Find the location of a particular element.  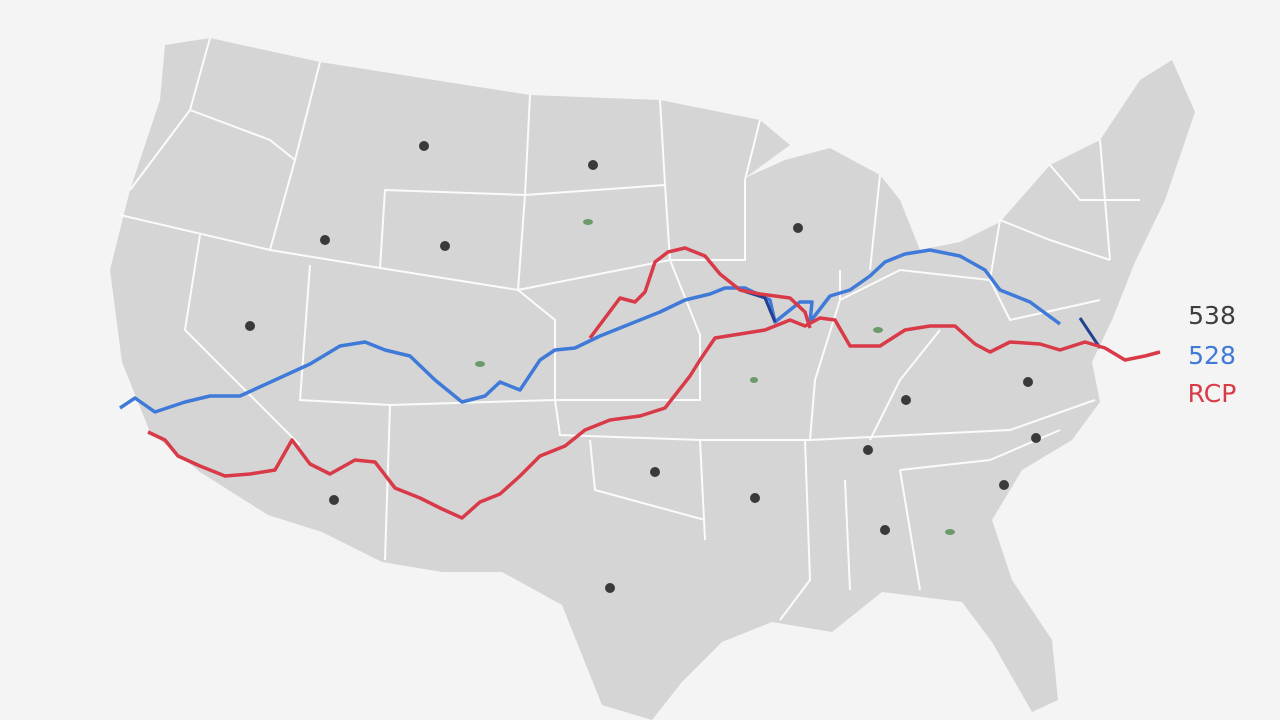

legend-label: RCP is located at coordinates (1212, 393).